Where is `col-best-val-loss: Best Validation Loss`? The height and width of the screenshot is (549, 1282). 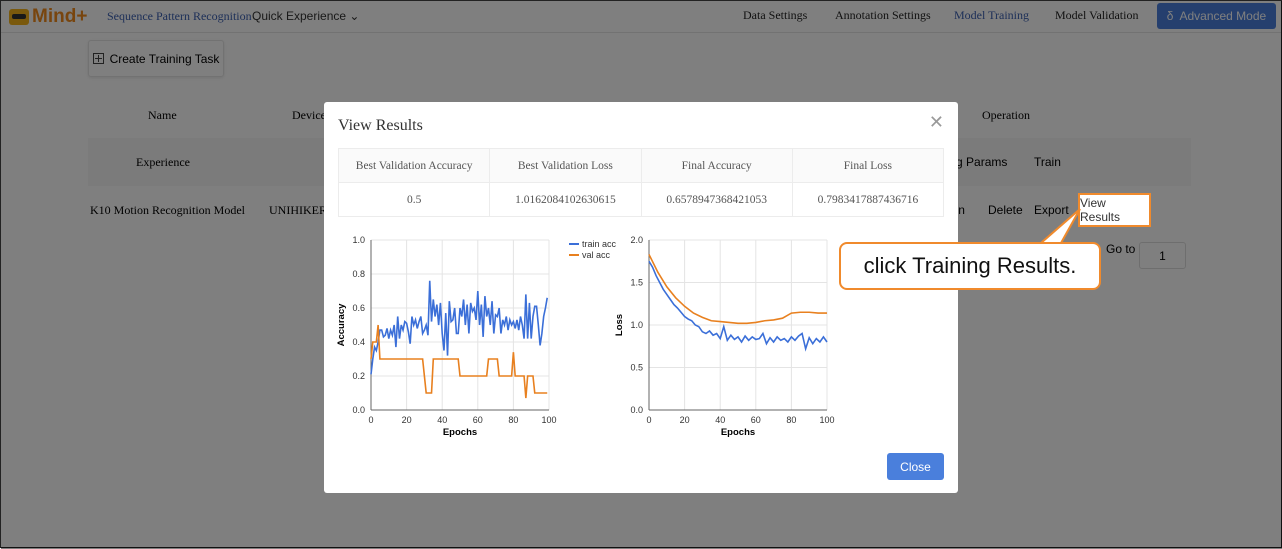 col-best-val-loss: Best Validation Loss is located at coordinates (565, 165).